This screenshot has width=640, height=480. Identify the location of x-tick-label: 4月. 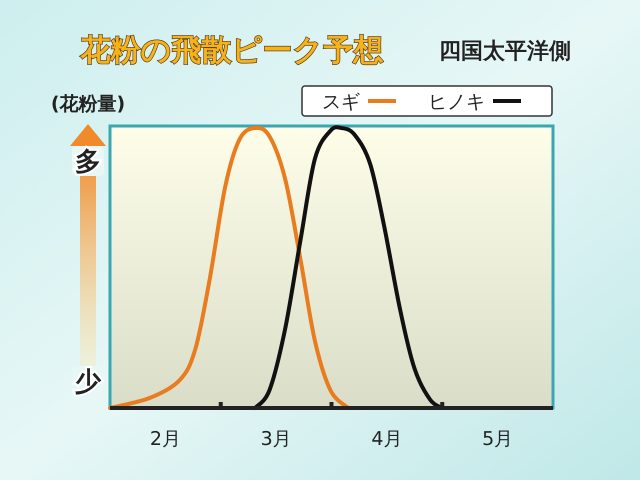
(386, 439).